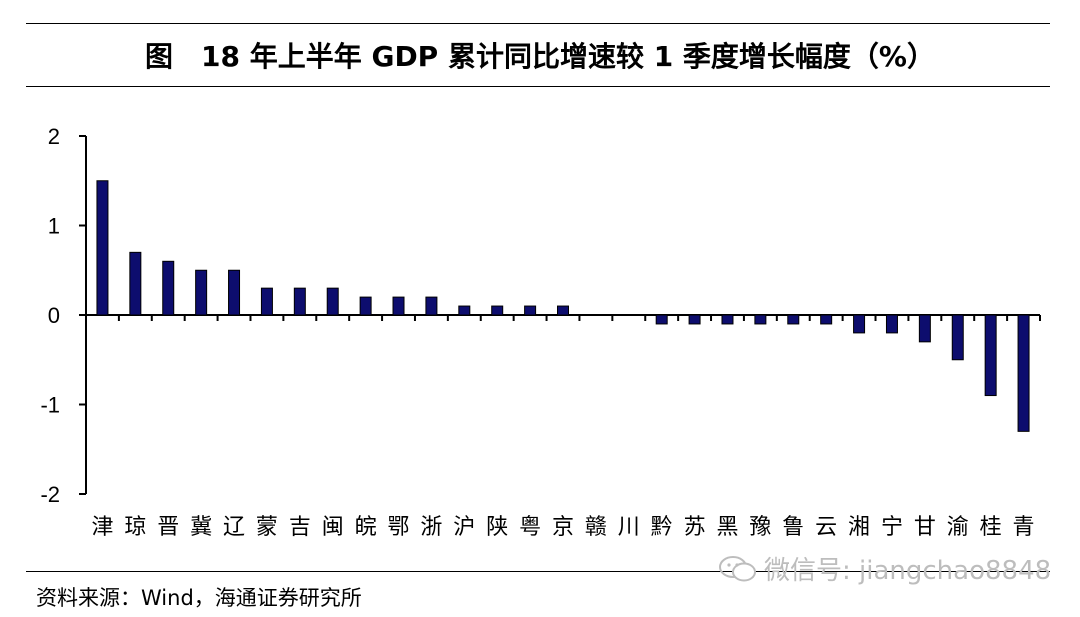  Describe the element at coordinates (596, 527) in the screenshot. I see `x-category-label: 赣` at that location.